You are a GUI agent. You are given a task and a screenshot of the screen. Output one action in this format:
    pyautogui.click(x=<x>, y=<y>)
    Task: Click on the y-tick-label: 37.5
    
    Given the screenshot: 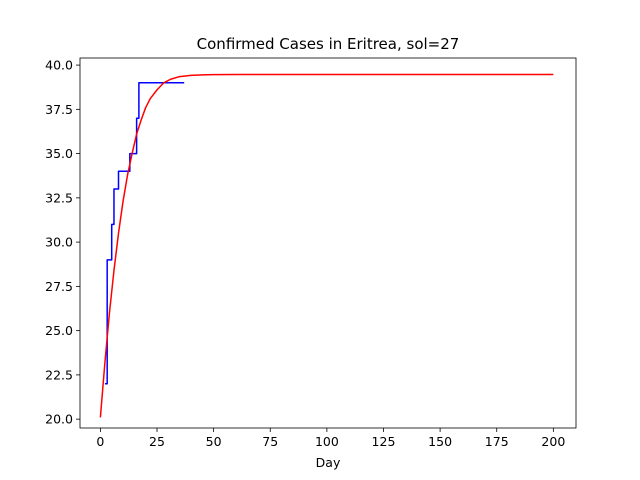 What is the action you would take?
    pyautogui.click(x=59, y=109)
    